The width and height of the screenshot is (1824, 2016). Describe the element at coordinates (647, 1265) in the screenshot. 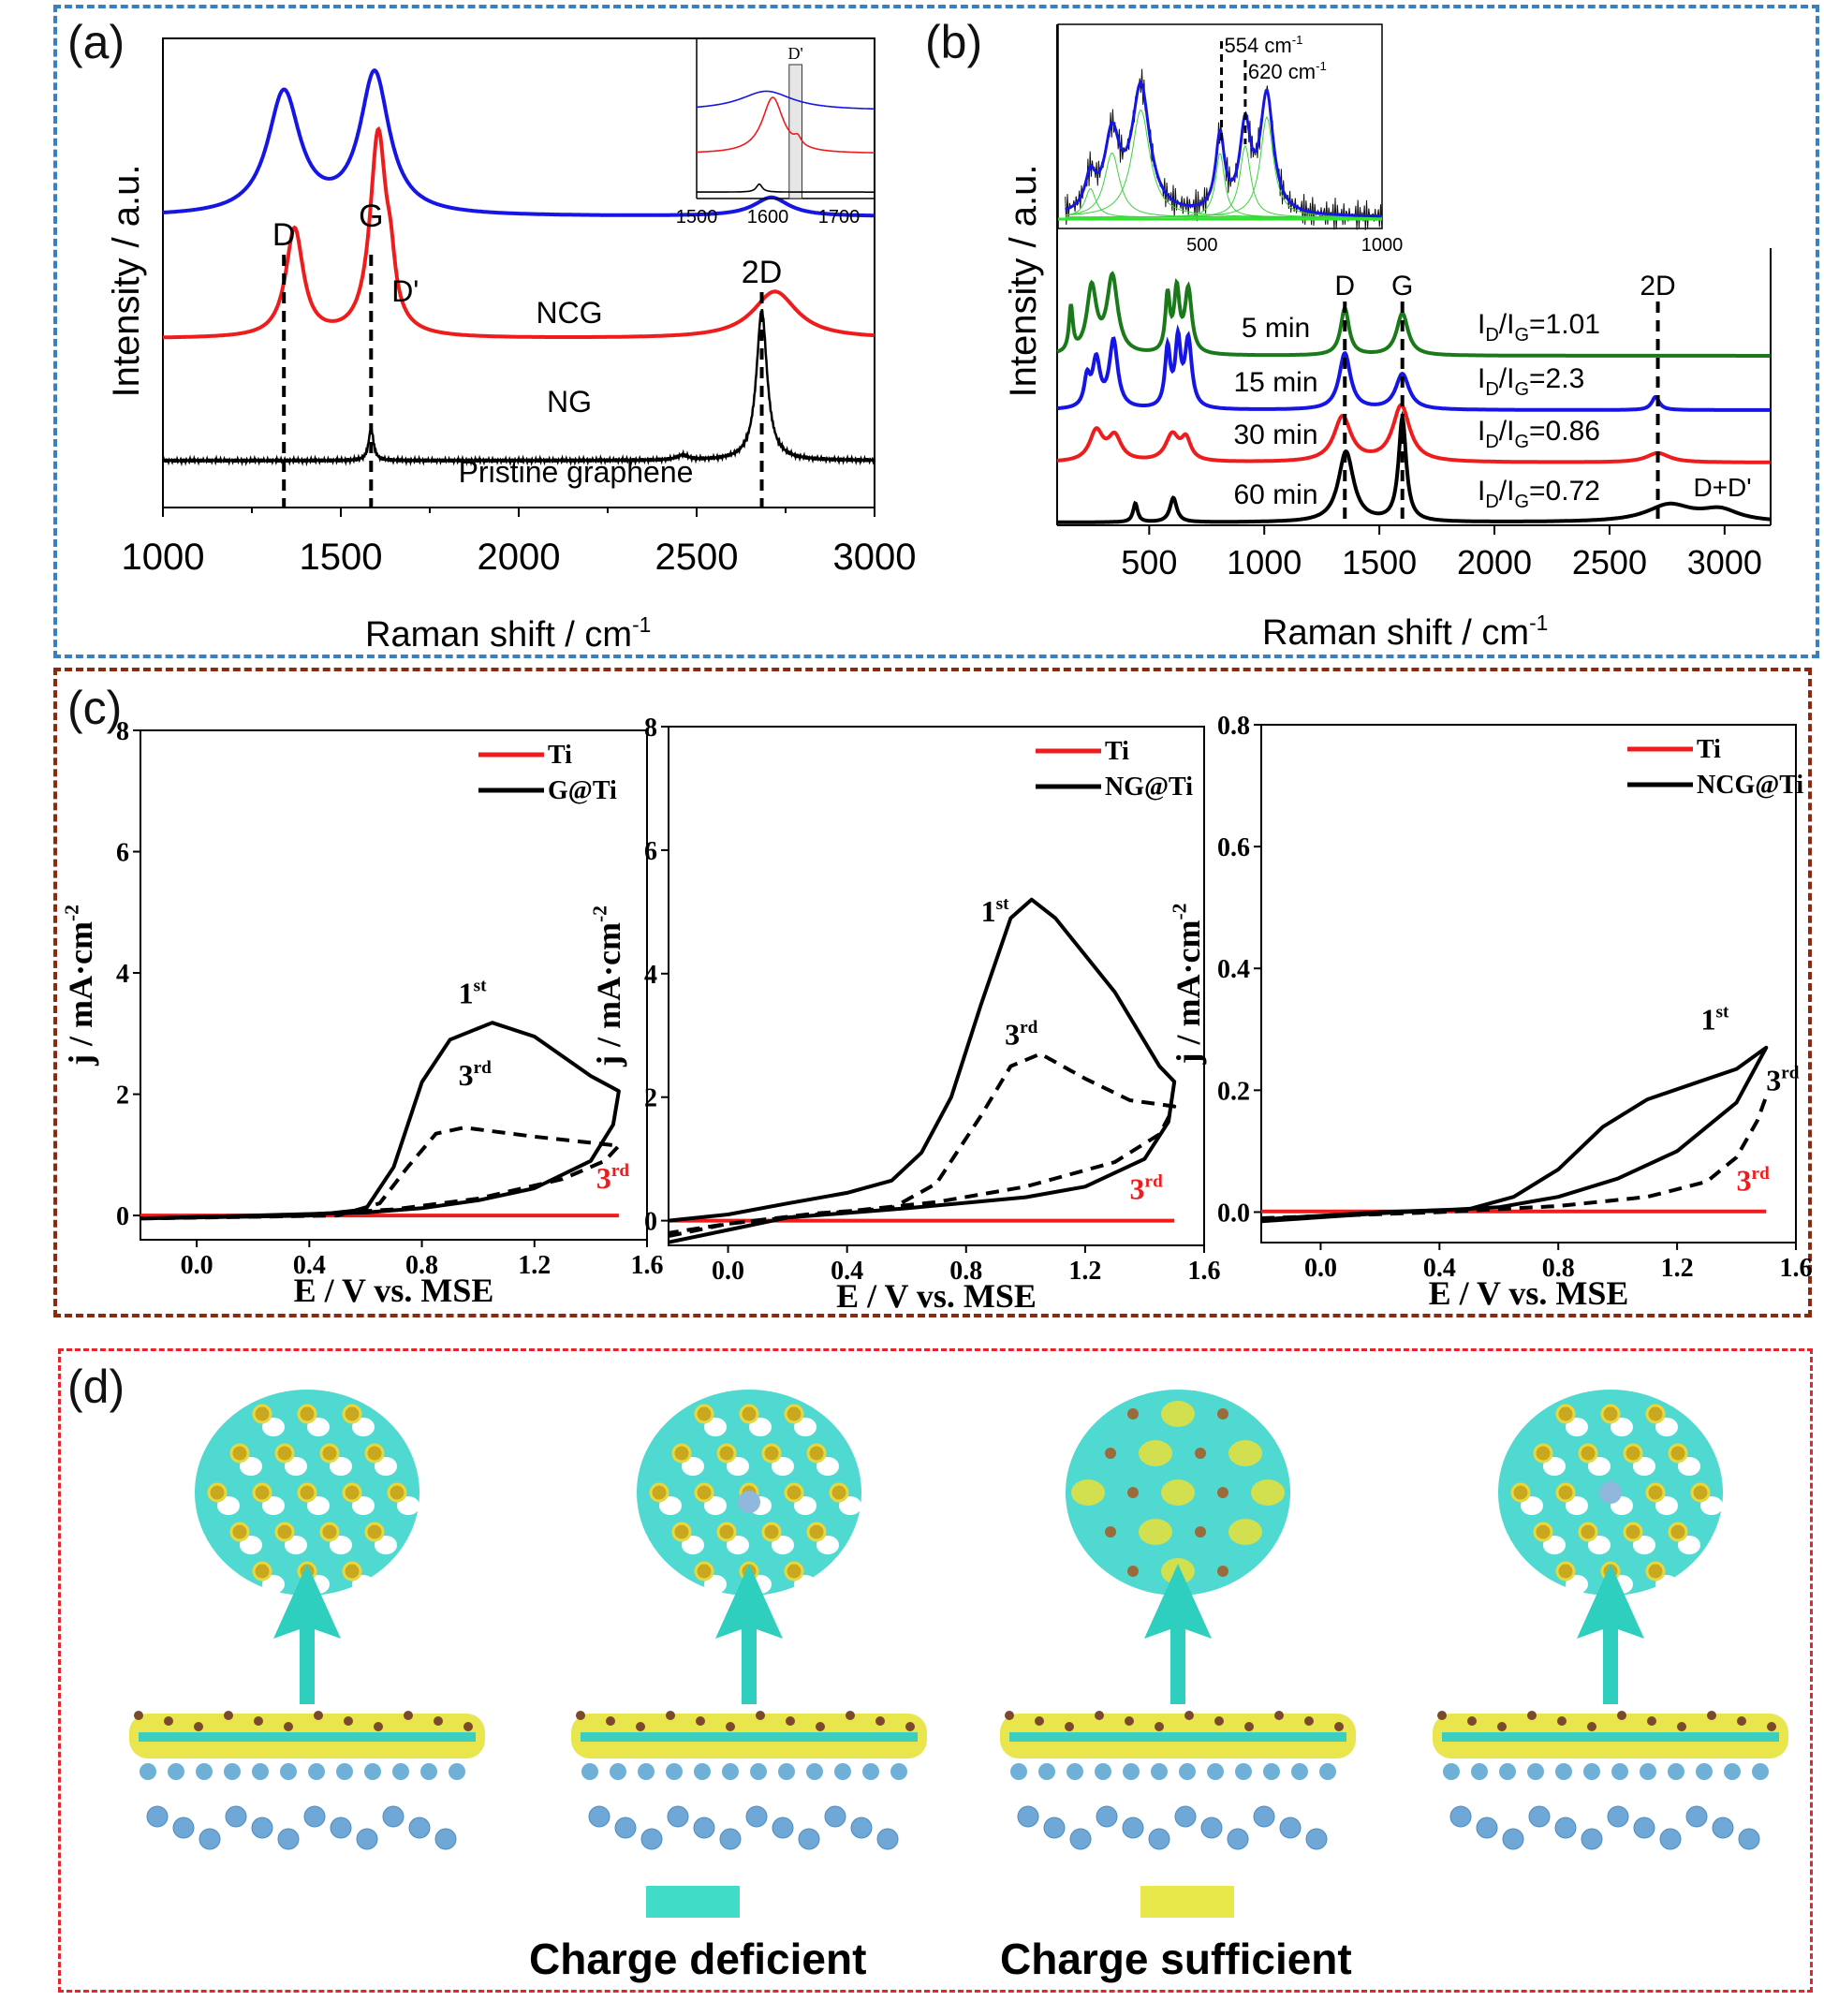

I see `x-tick-label: 1.6` at that location.